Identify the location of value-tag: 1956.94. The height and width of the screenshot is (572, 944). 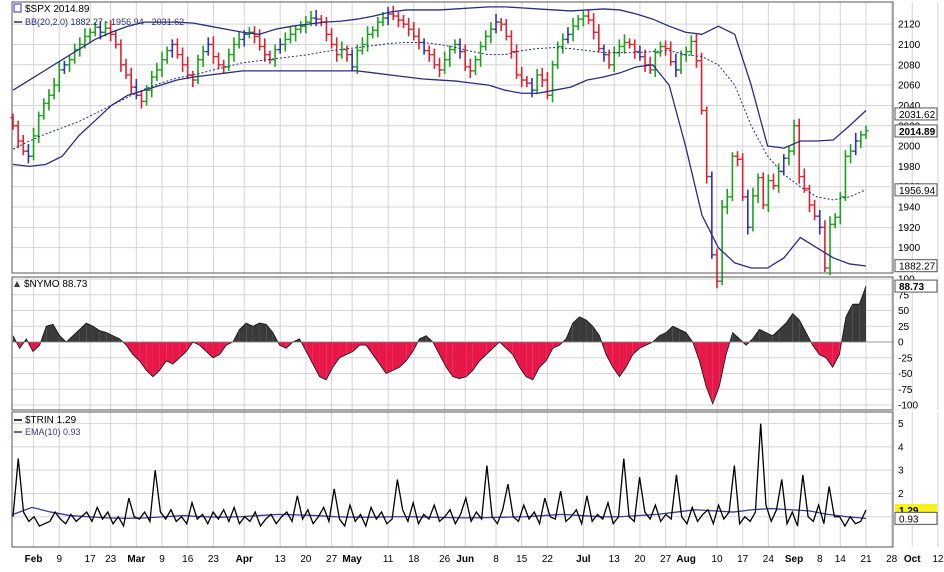
(916, 190).